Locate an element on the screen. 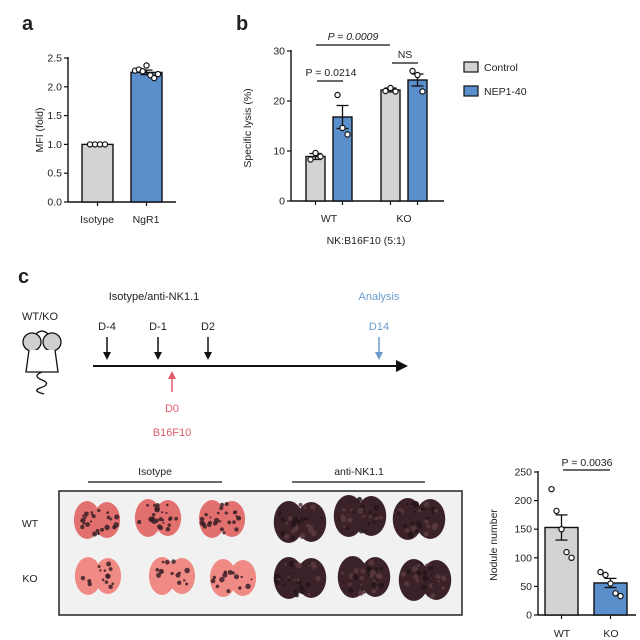 Image resolution: width=640 pixels, height=640 pixels. injection-label: B16F10 is located at coordinates (172, 433).